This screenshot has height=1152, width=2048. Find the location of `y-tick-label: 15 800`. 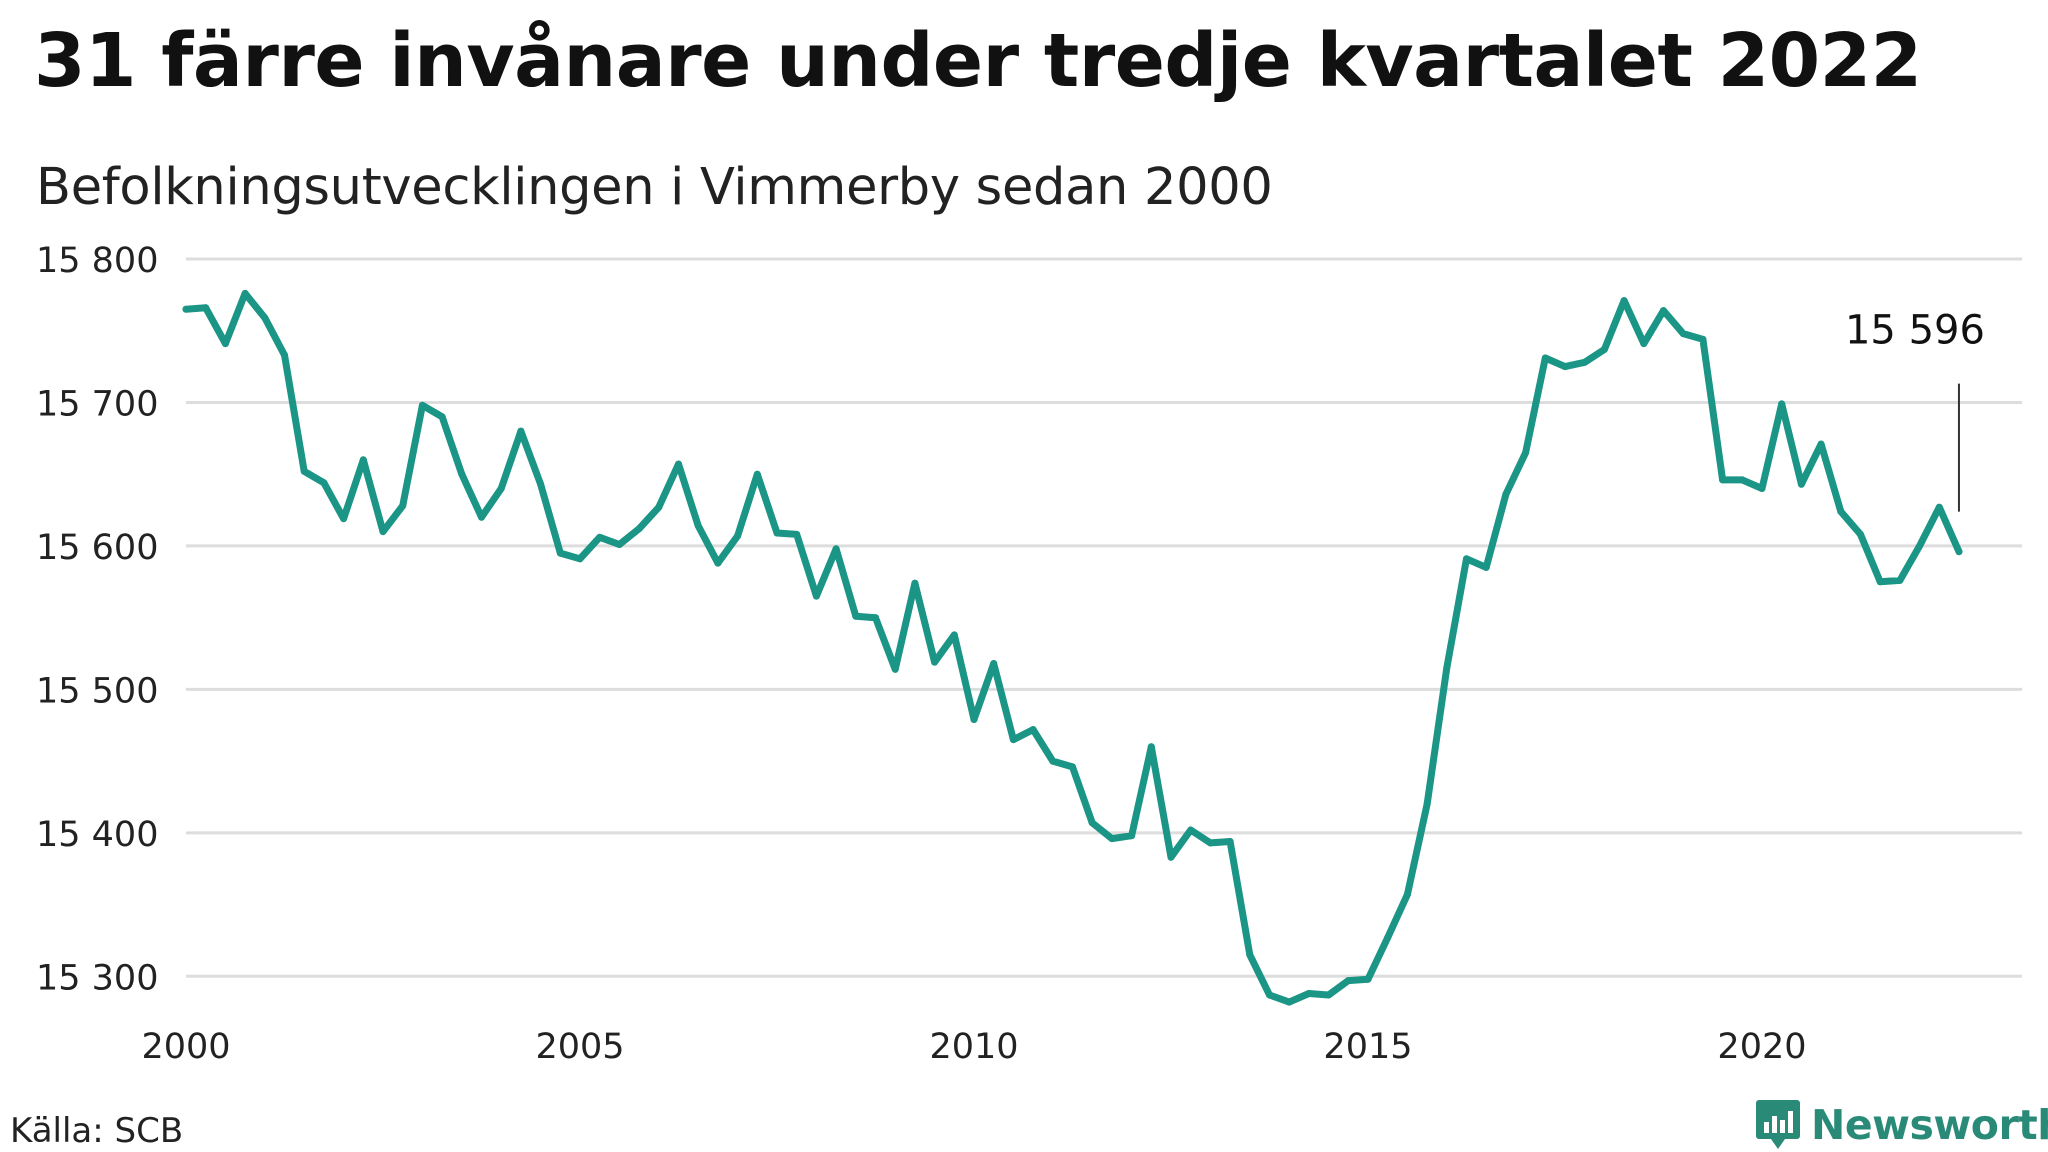

y-tick-label: 15 800 is located at coordinates (97, 261).